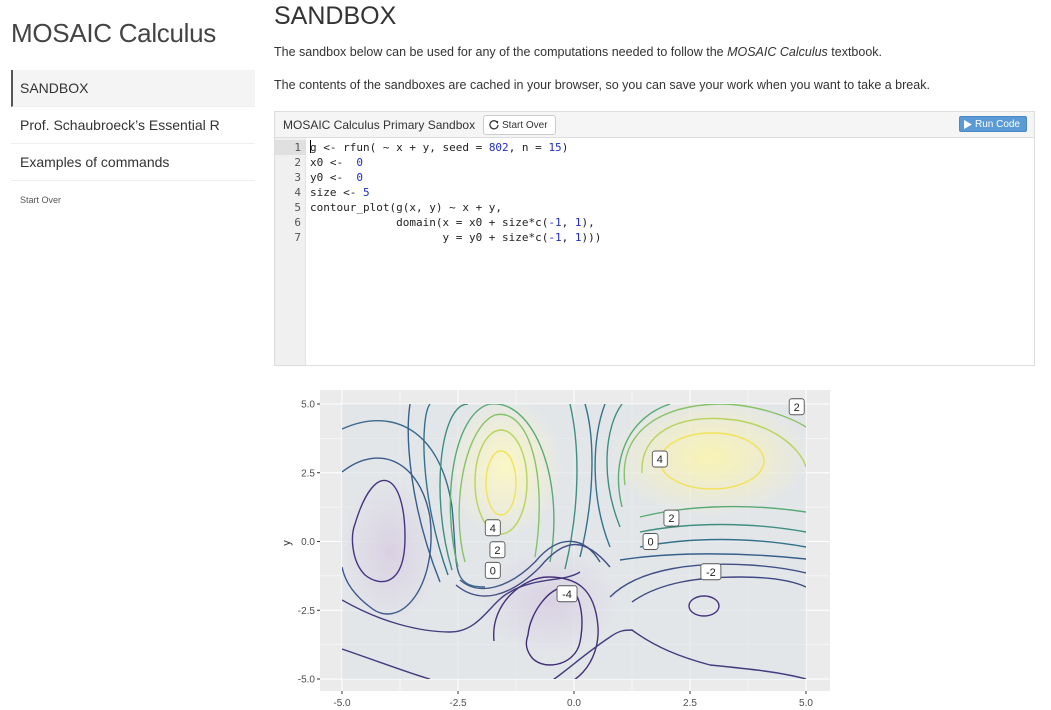 This screenshot has width=1051, height=710. I want to click on code-text: size <- 5, so click(340, 192).